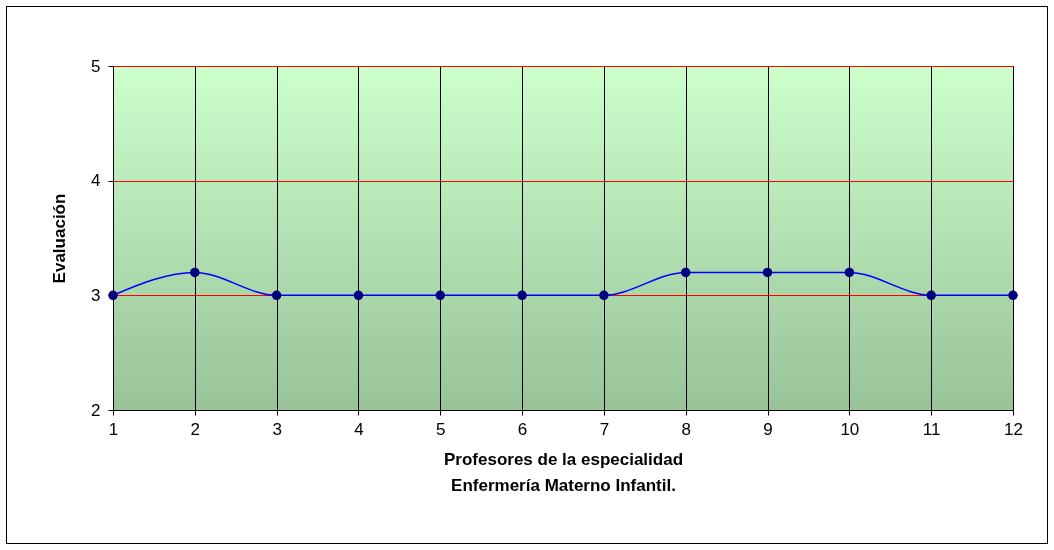 The height and width of the screenshot is (550, 1054). I want to click on x-tick-label: 10, so click(850, 429).